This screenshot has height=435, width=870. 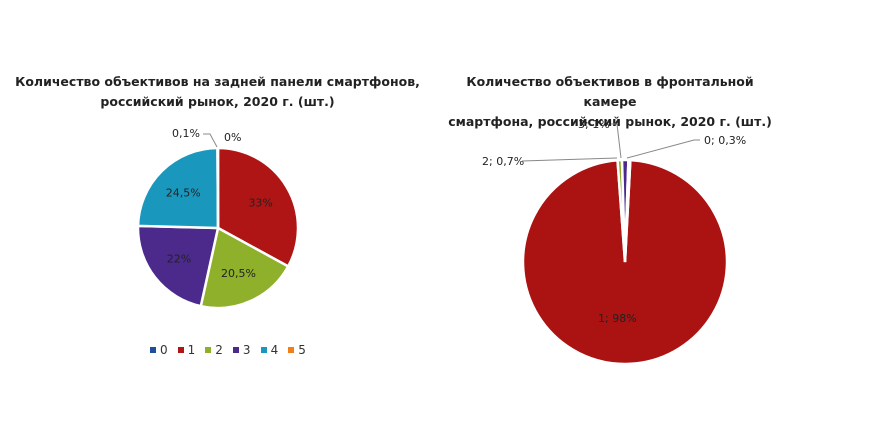 What do you see at coordinates (219, 350) in the screenshot?
I see `legend-label: 2` at bounding box center [219, 350].